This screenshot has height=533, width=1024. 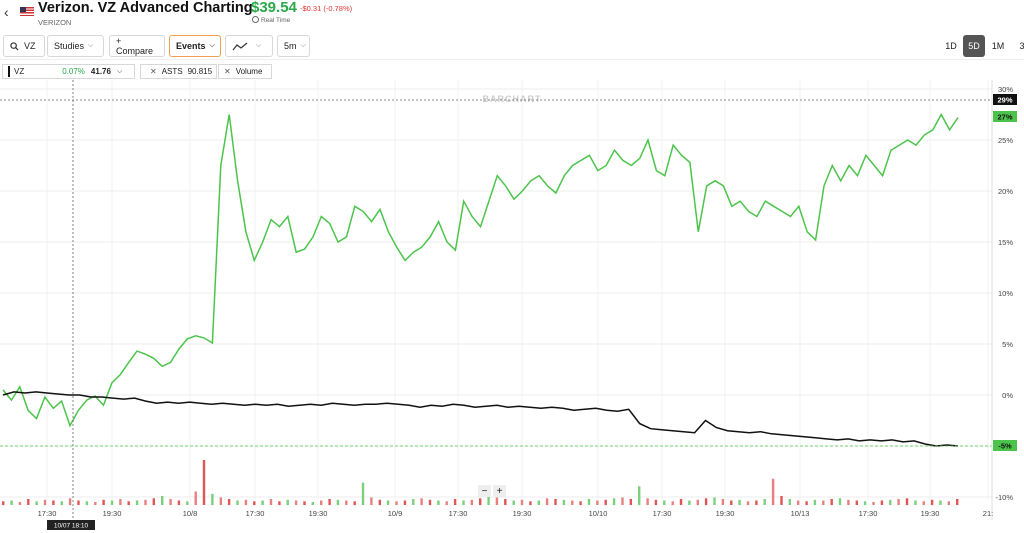 What do you see at coordinates (276, 20) in the screenshot?
I see `realtime-label: Real Time` at bounding box center [276, 20].